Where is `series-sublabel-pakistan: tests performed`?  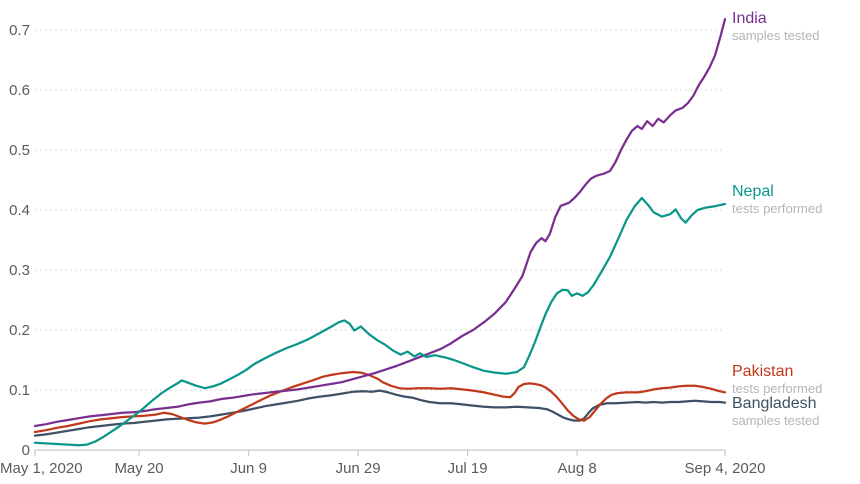
series-sublabel-pakistan: tests performed is located at coordinates (777, 388).